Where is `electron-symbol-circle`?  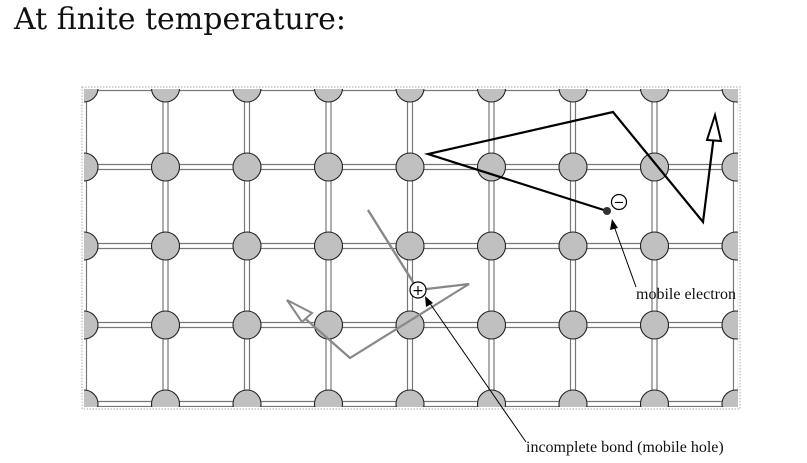 electron-symbol-circle is located at coordinates (619, 202).